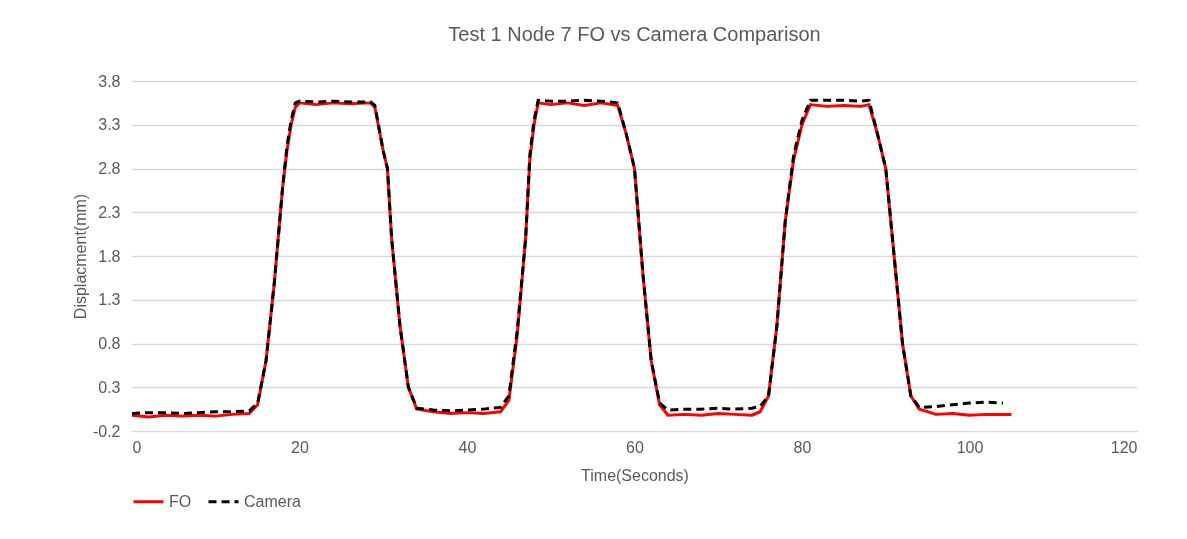 The width and height of the screenshot is (1187, 539). I want to click on legend-label: FO, so click(180, 501).